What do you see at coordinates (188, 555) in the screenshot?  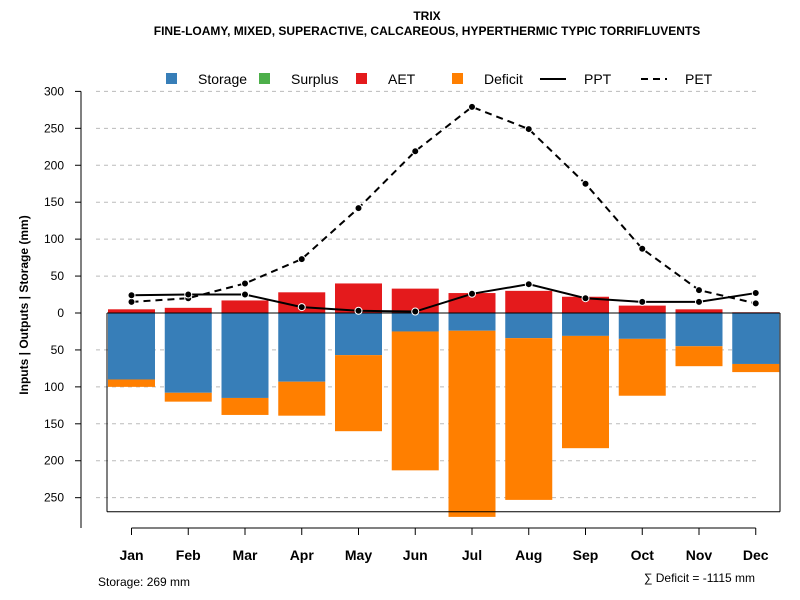 I see `x-tick-label-feb: Feb` at bounding box center [188, 555].